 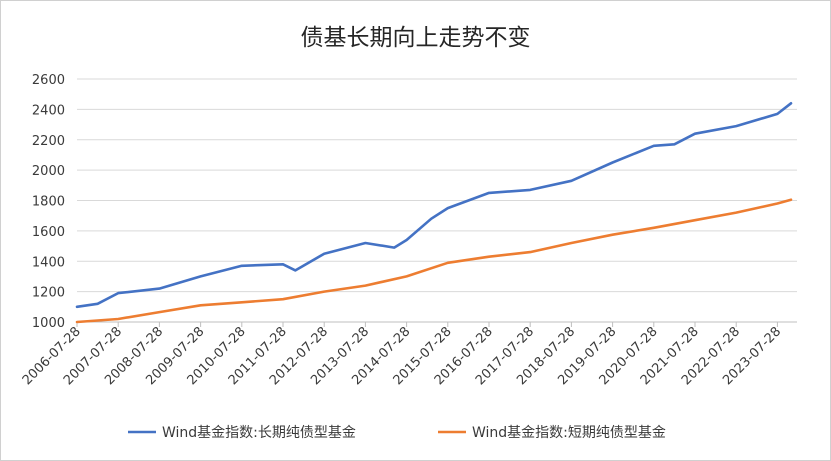 I want to click on legend-label-2: Wind基金指数:短期纯债型基金, so click(x=569, y=432).